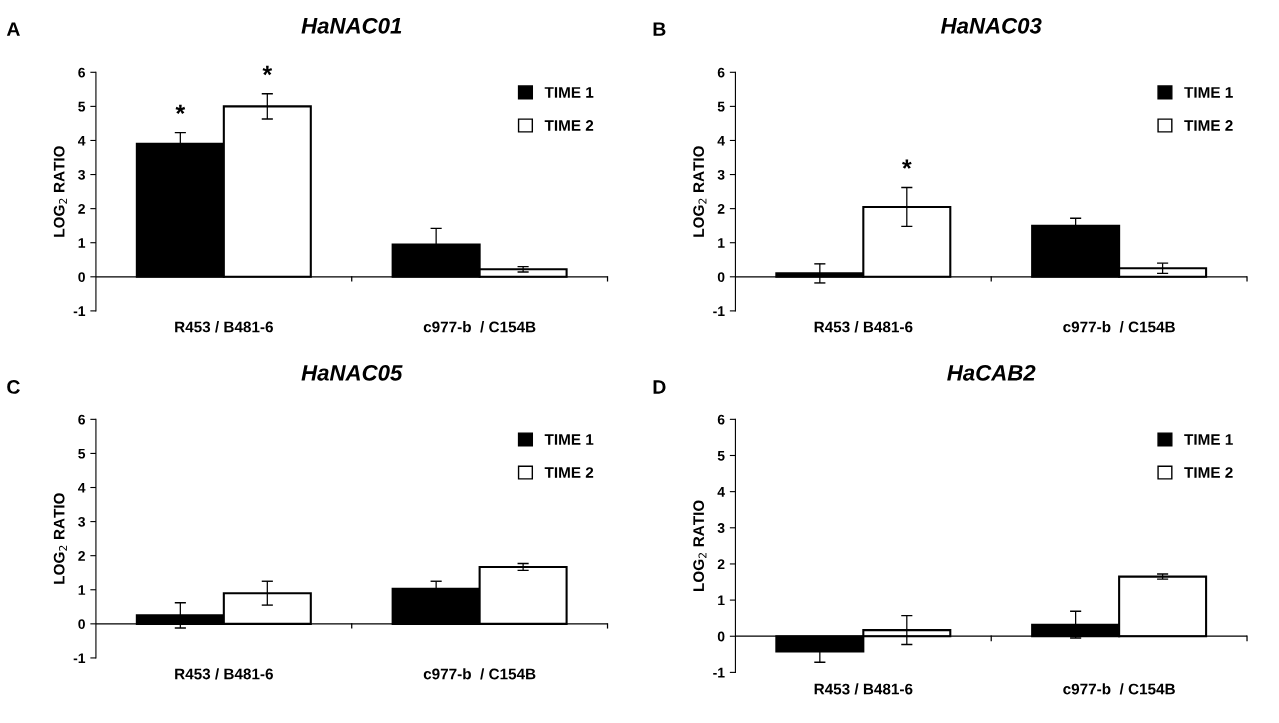 The height and width of the screenshot is (723, 1279). I want to click on chart-title: HaNAC01, so click(351, 25).